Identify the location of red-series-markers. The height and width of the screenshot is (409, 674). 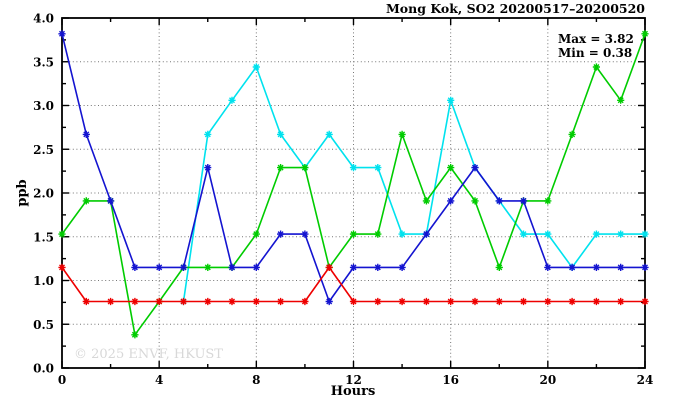
(353, 284).